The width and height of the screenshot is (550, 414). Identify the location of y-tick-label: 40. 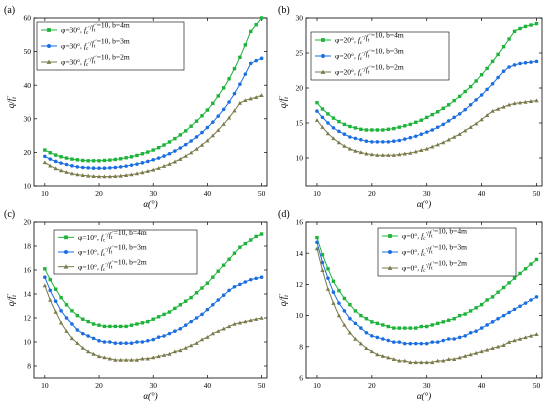
(28, 85).